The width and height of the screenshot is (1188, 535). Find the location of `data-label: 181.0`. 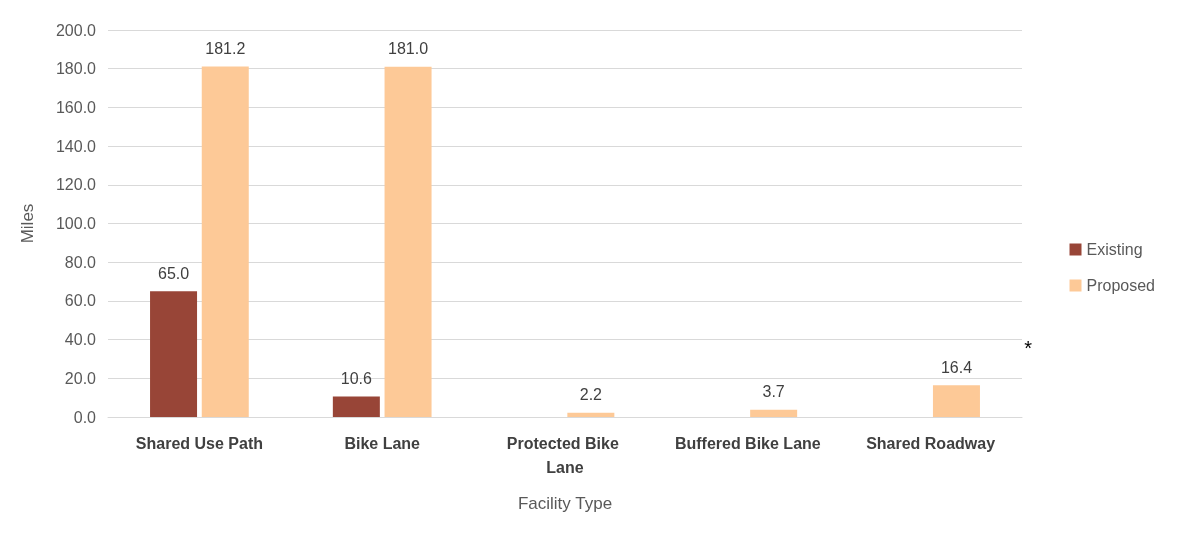

data-label: 181.0 is located at coordinates (408, 49).